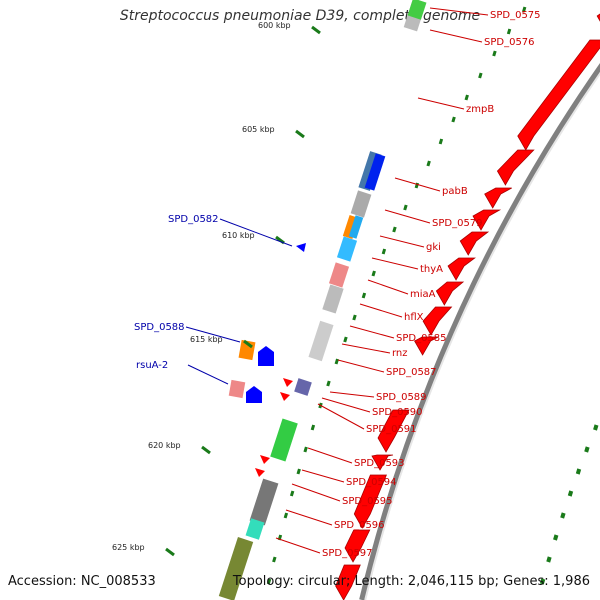 The width and height of the screenshot is (600, 600). I want to click on gene-label: rsuA-2, so click(152, 365).